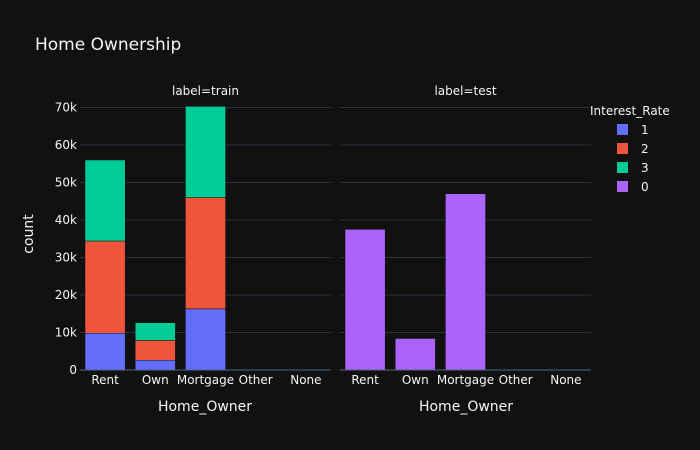 Image resolution: width=700 pixels, height=450 pixels. Describe the element at coordinates (466, 407) in the screenshot. I see `x-axis-title-right: Home_Owner` at that location.